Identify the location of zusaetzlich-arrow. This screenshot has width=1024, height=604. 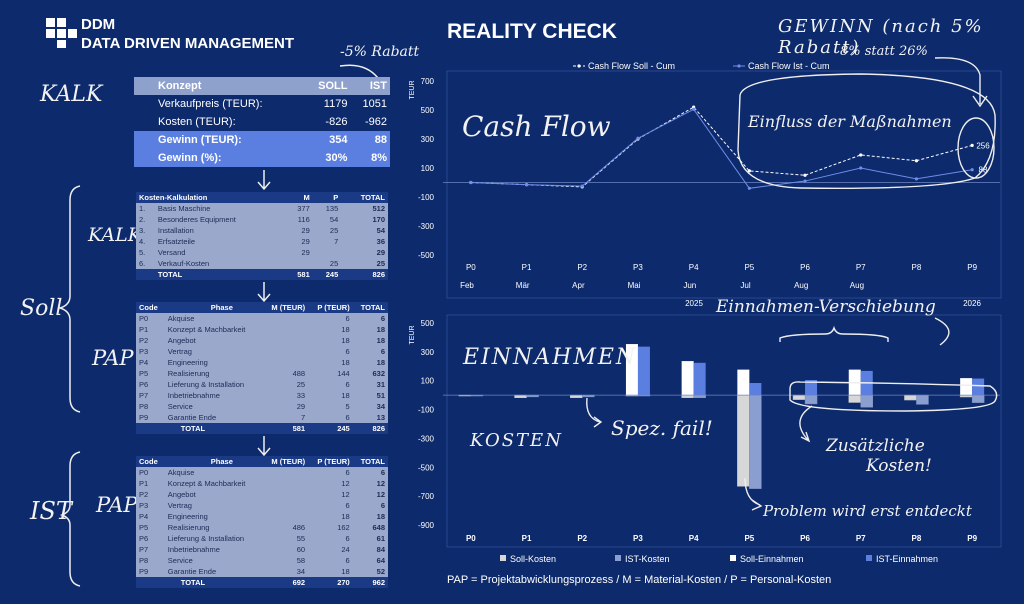
(806, 424).